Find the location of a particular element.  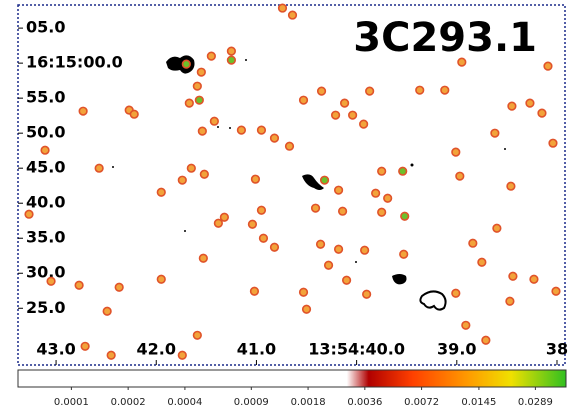

x-tick-label: 39.0 is located at coordinates (456, 349).